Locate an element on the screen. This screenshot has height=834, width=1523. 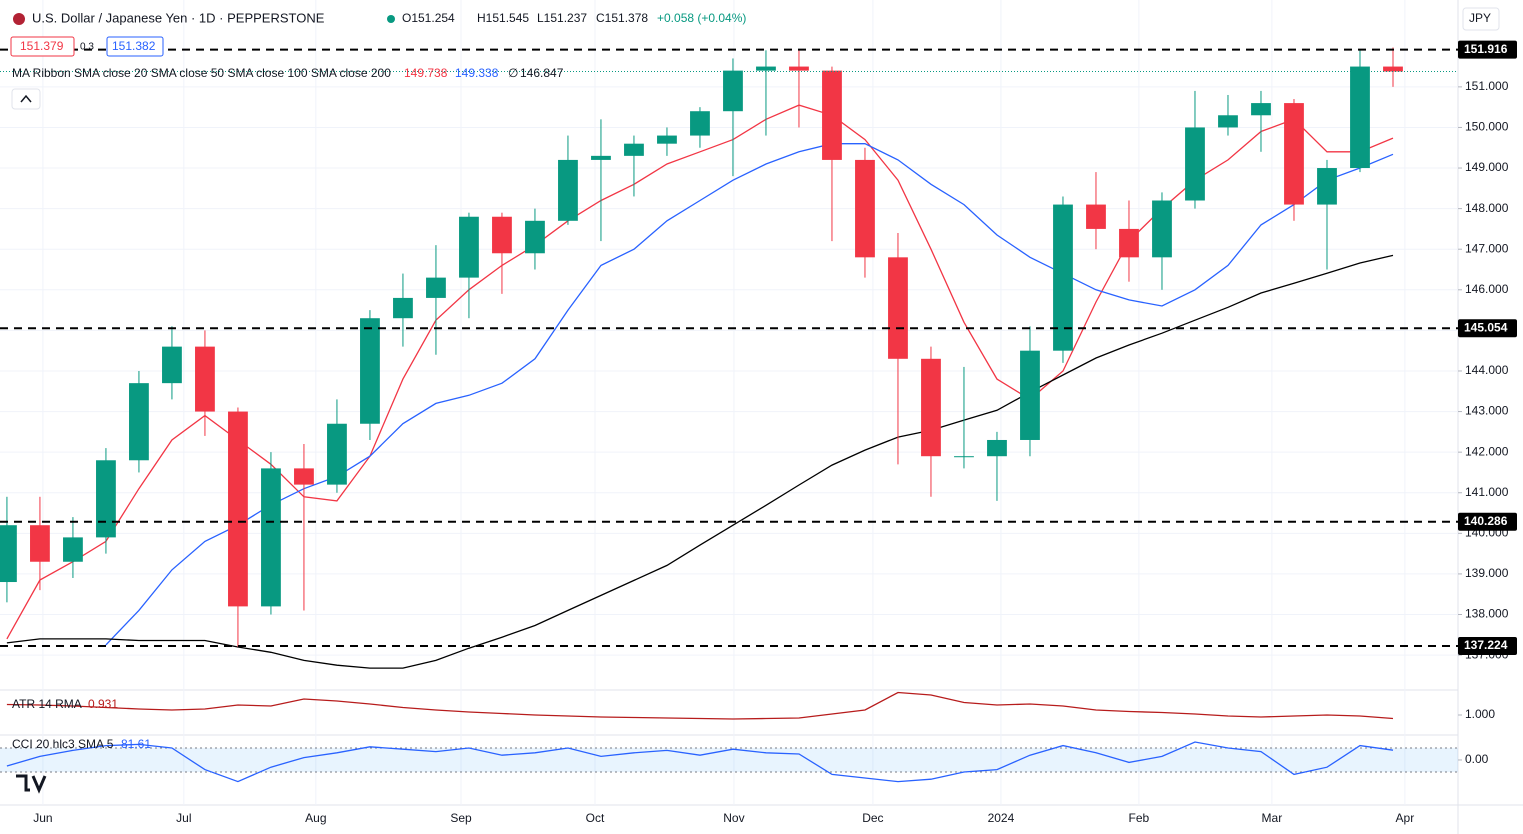
bid-price: 151.379 is located at coordinates (42, 46).